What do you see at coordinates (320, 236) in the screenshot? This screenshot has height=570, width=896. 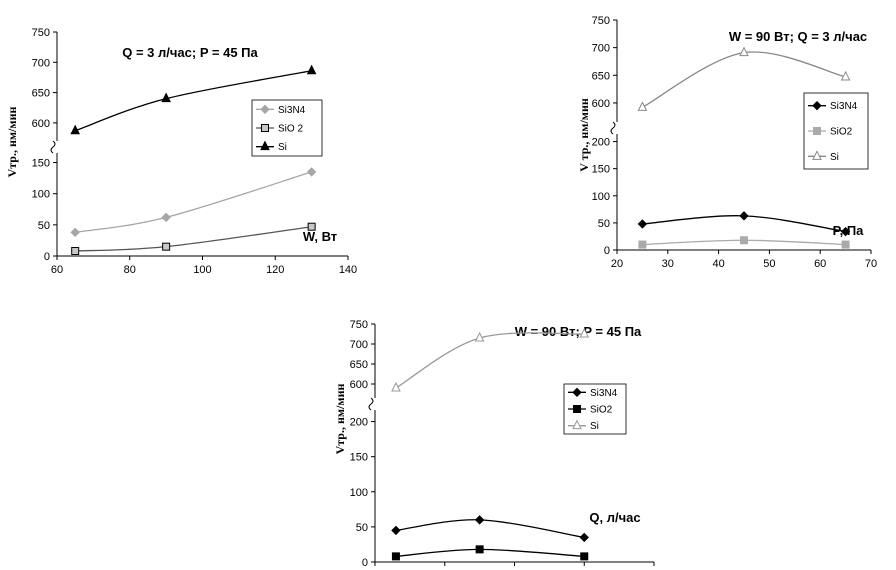 I see `x-axis-label: W, Вт` at bounding box center [320, 236].